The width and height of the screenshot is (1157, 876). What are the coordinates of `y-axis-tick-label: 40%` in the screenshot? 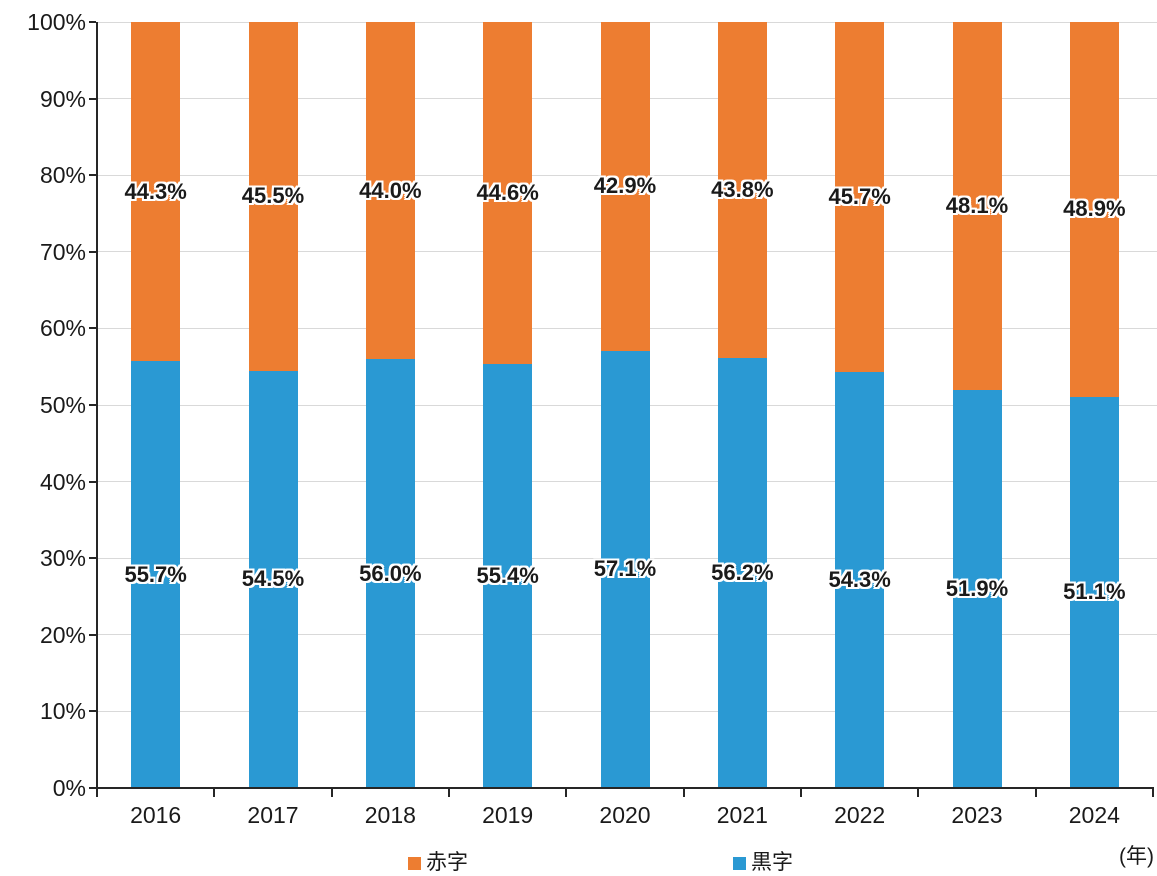 It's located at (62, 481).